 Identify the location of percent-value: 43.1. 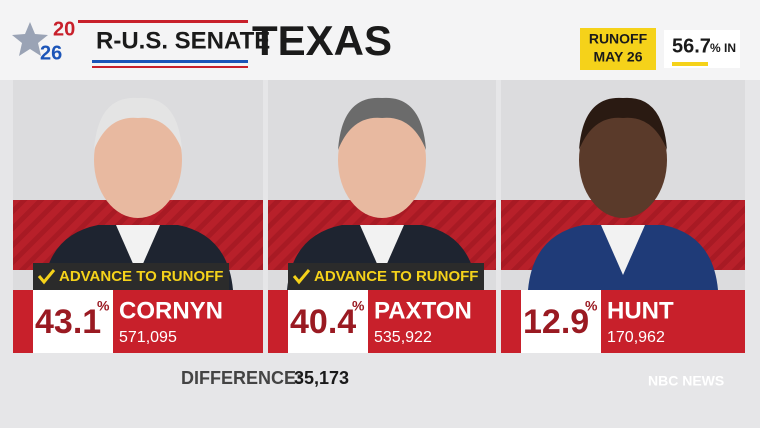
(68, 322).